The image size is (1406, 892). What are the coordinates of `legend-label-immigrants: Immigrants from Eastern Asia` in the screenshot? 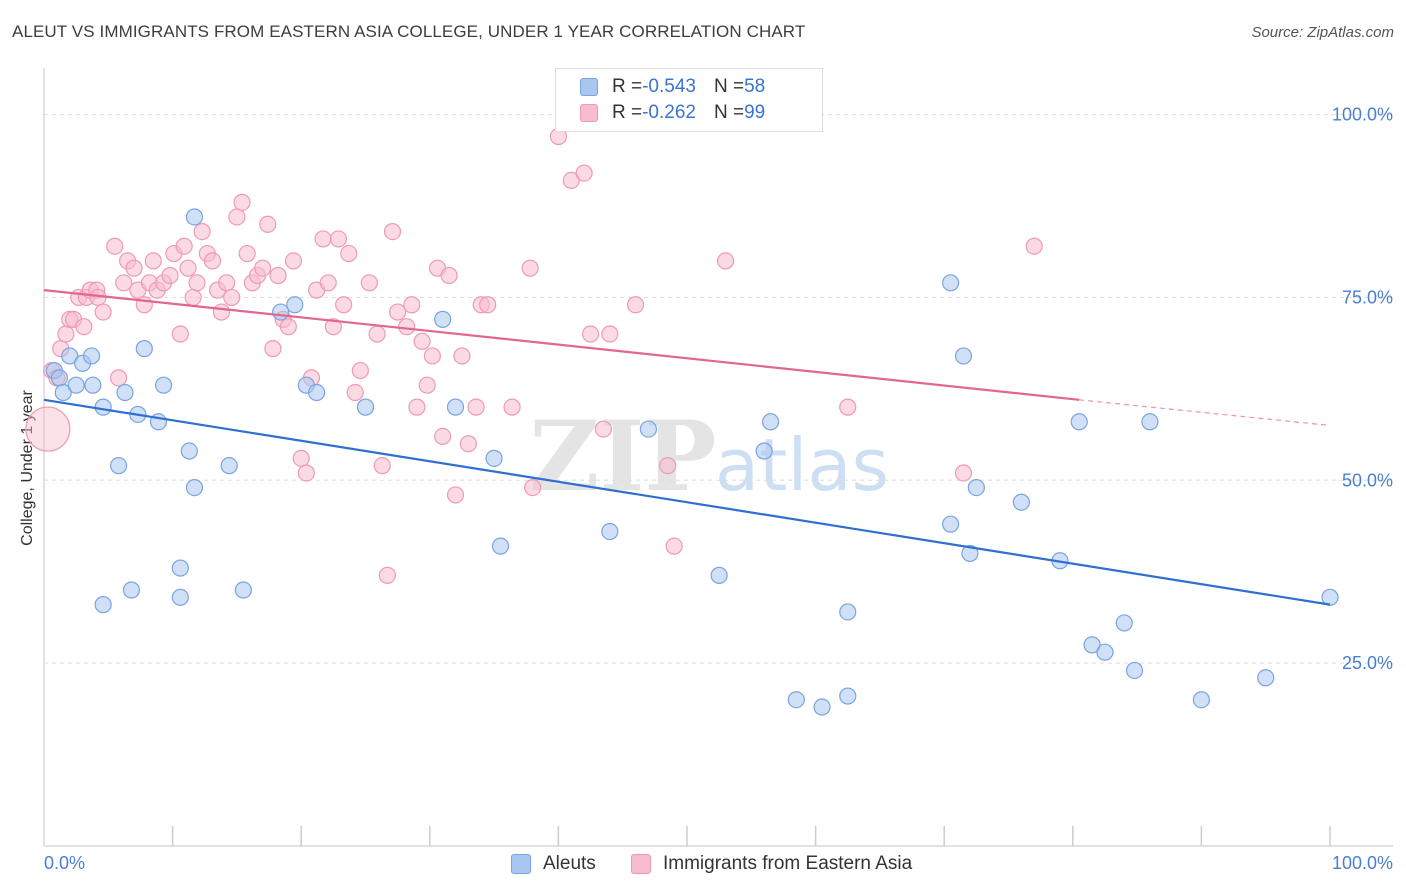 It's located at (788, 863).